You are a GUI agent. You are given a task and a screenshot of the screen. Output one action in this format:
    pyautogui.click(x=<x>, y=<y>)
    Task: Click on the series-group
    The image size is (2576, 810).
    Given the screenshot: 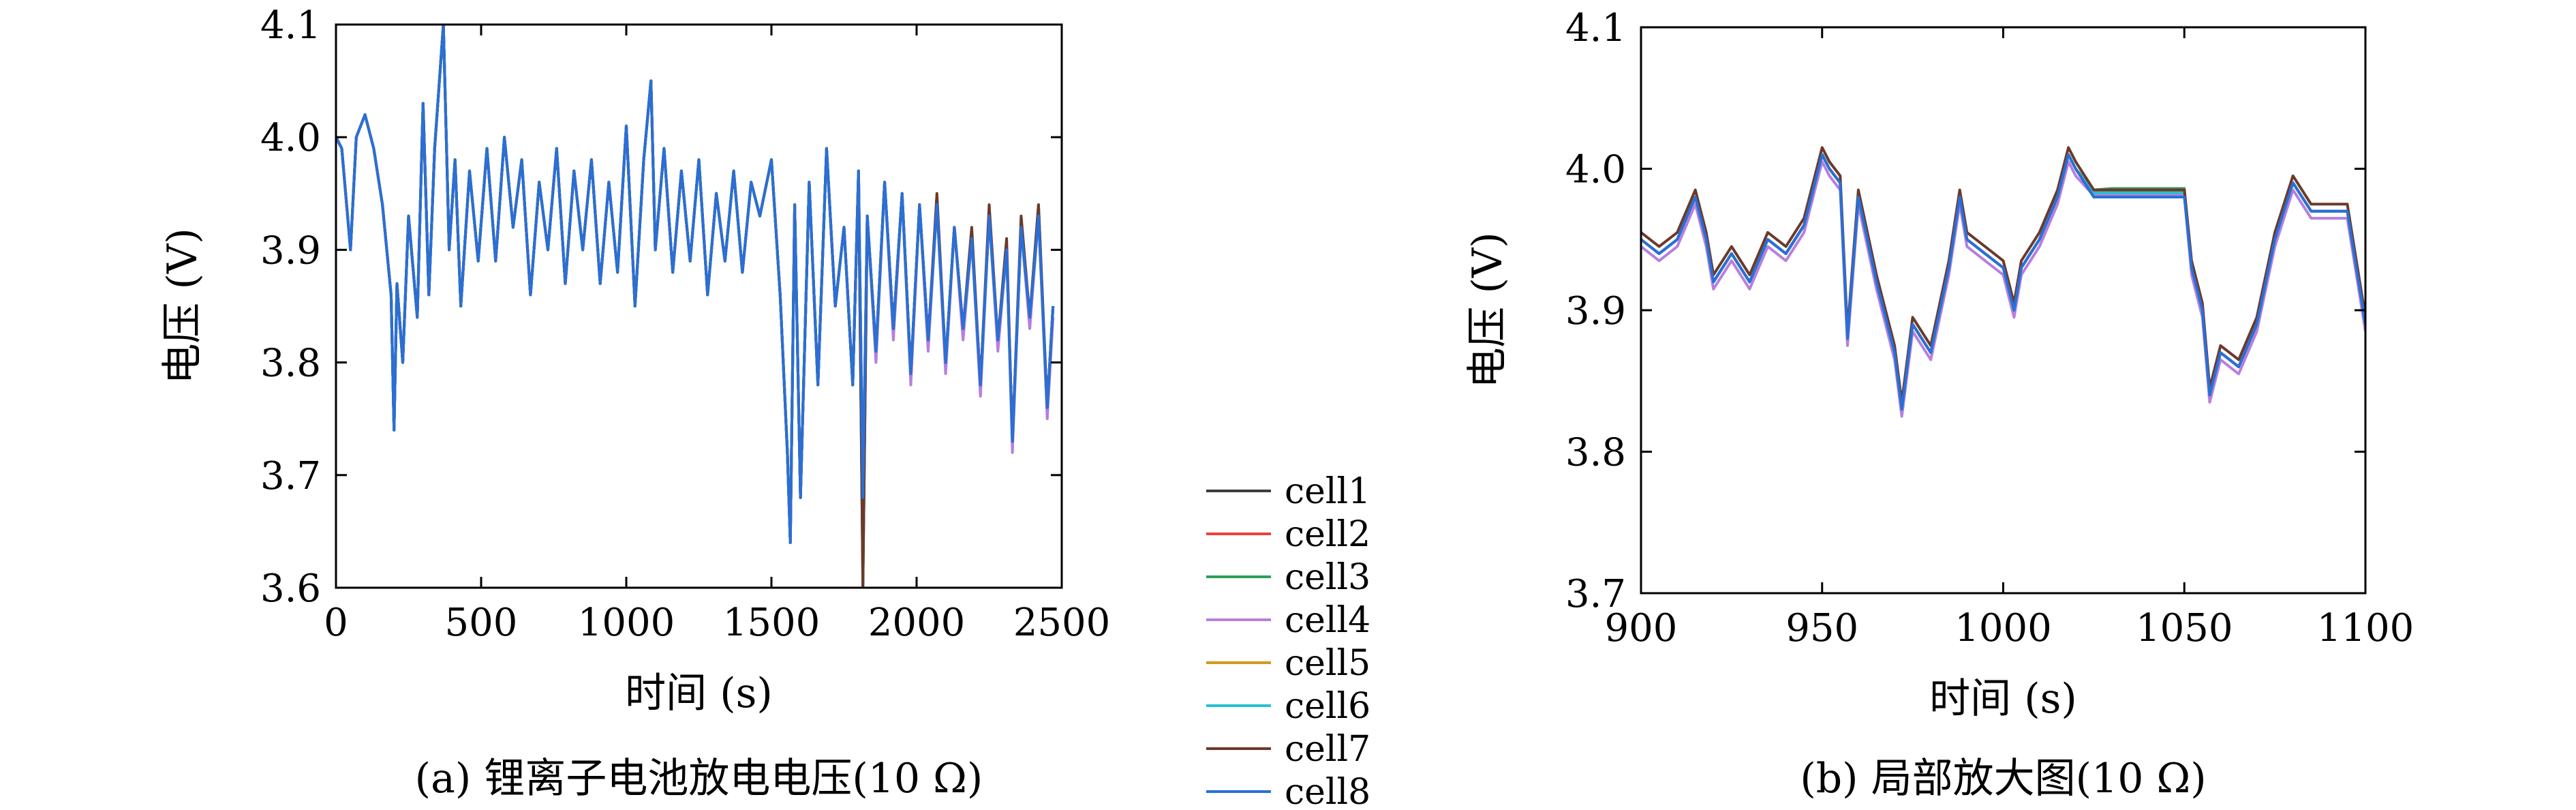 What is the action you would take?
    pyautogui.click(x=2003, y=282)
    